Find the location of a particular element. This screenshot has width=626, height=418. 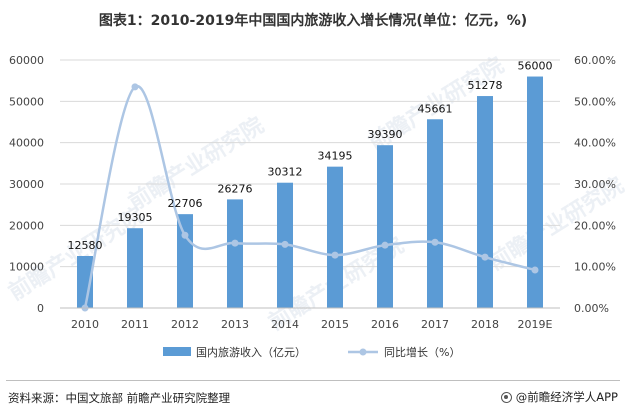

y-left-tick-label: 0 is located at coordinates (40, 308).